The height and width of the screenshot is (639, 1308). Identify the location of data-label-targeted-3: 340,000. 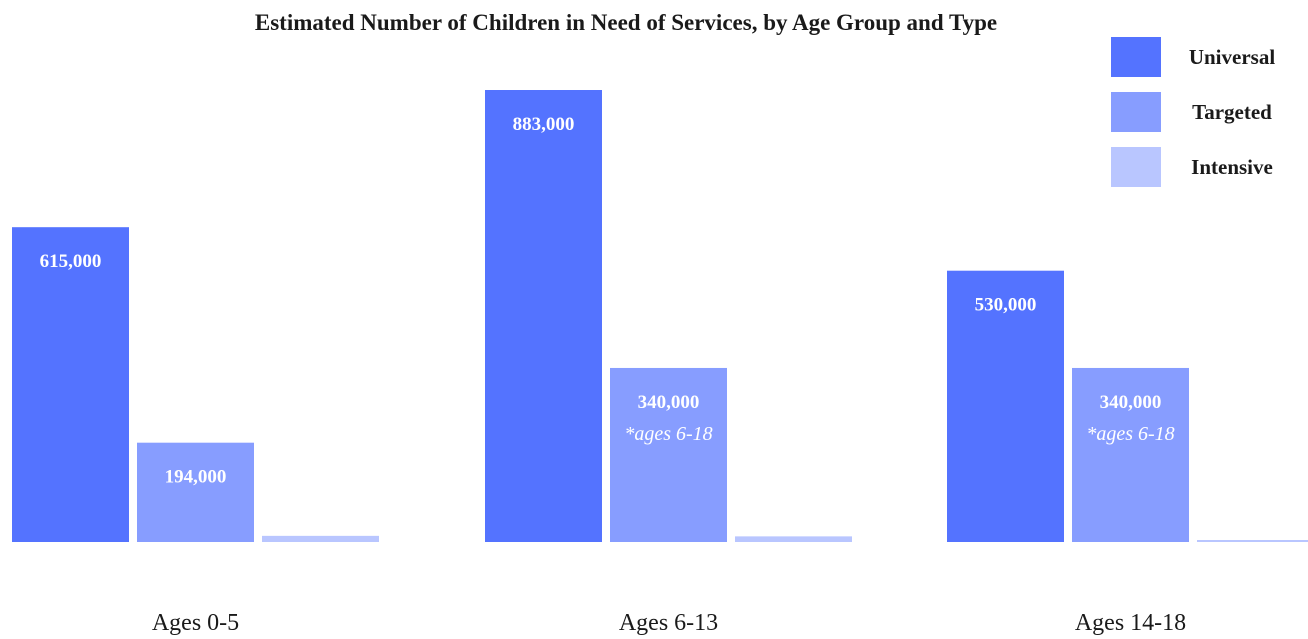
(1131, 402).